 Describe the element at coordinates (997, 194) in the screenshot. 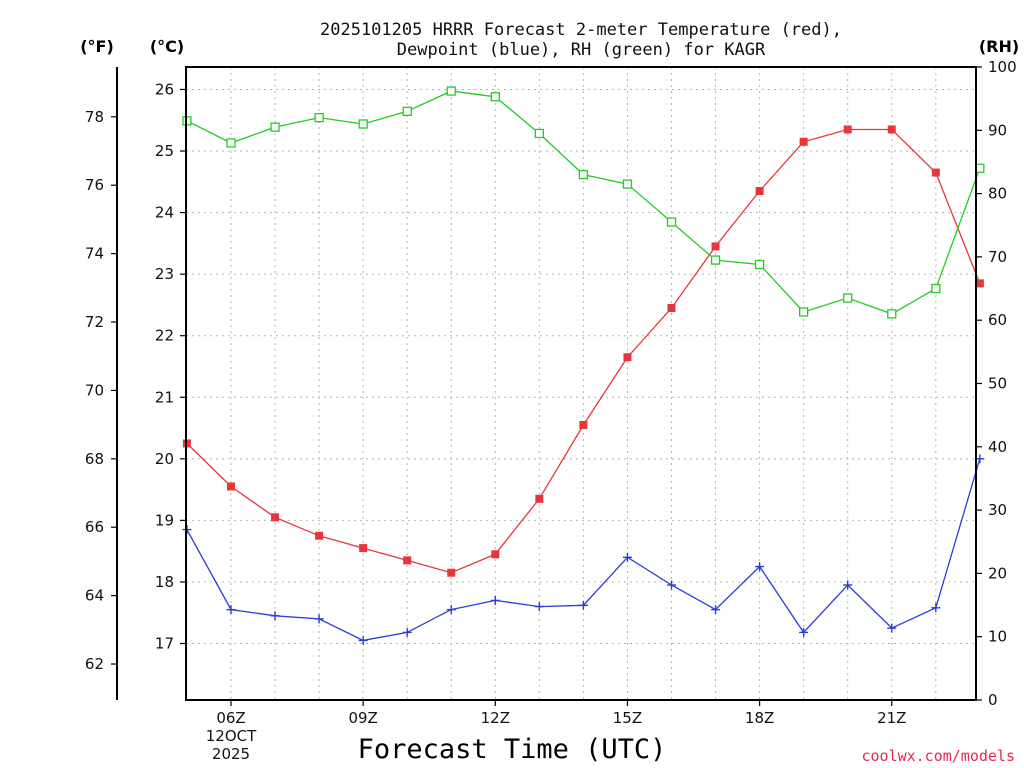

I see `rh-tick-label: 80` at that location.